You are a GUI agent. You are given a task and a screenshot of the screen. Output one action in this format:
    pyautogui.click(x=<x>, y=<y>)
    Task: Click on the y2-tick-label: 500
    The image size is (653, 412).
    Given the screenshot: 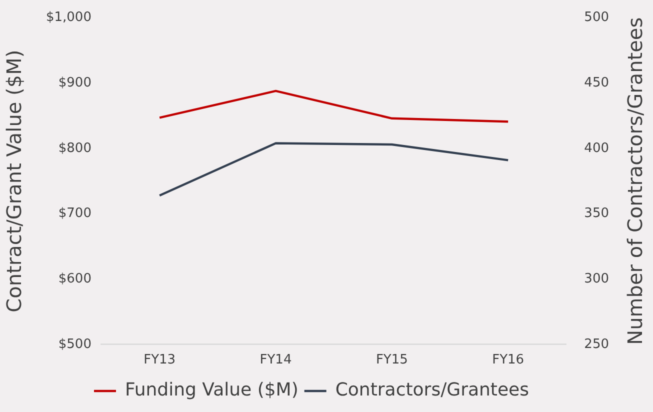 What is the action you would take?
    pyautogui.click(x=597, y=18)
    